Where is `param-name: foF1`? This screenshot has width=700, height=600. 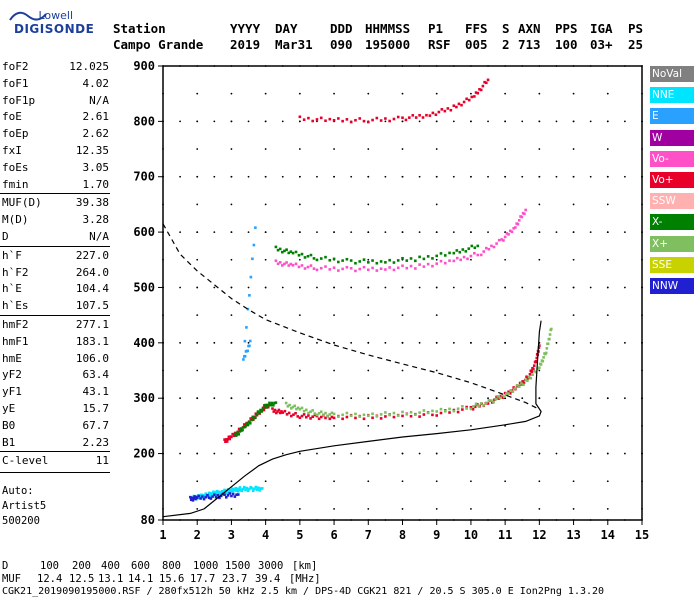 param-name: foF1 is located at coordinates (15, 83).